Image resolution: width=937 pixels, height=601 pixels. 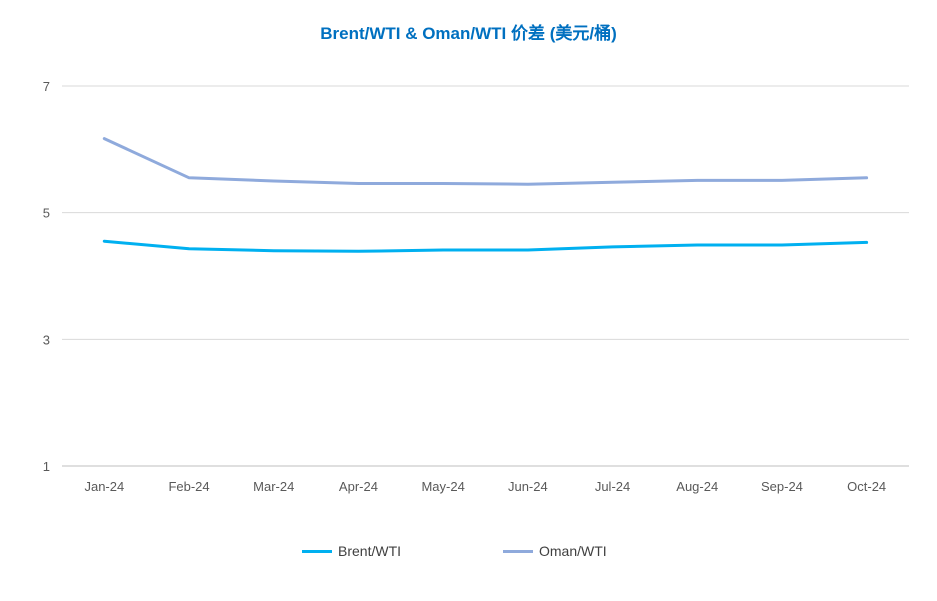 What do you see at coordinates (188, 486) in the screenshot?
I see `x-tick-label: Feb-24` at bounding box center [188, 486].